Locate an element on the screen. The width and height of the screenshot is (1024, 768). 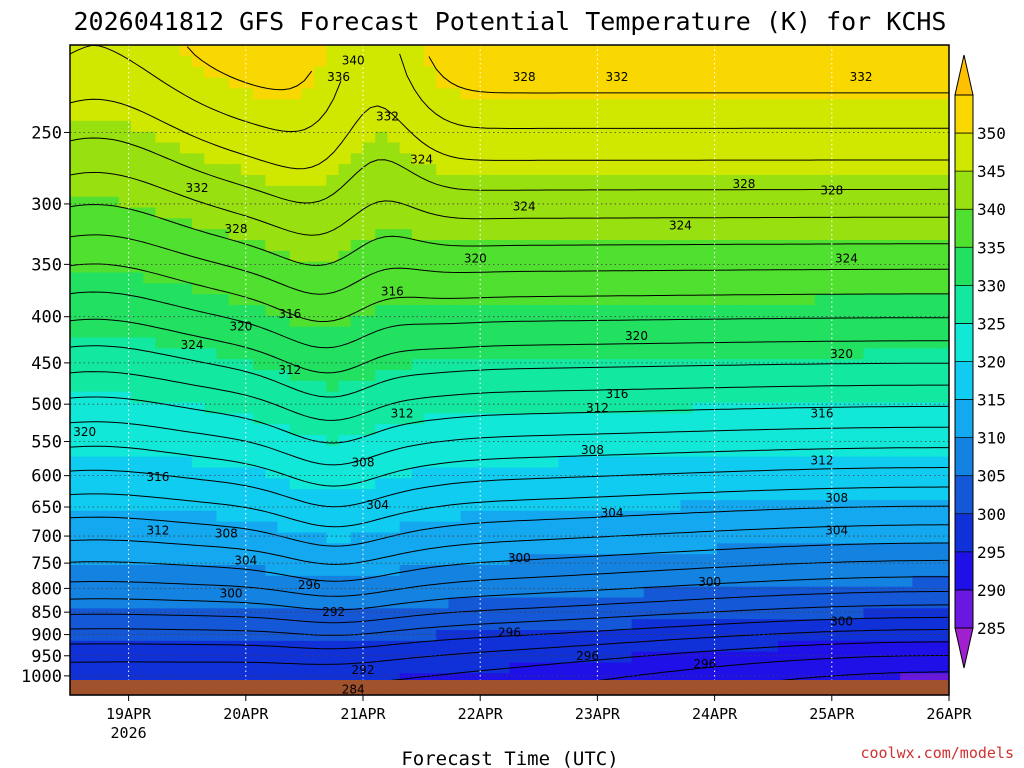
colorbar-label: 310 is located at coordinates (991, 438).